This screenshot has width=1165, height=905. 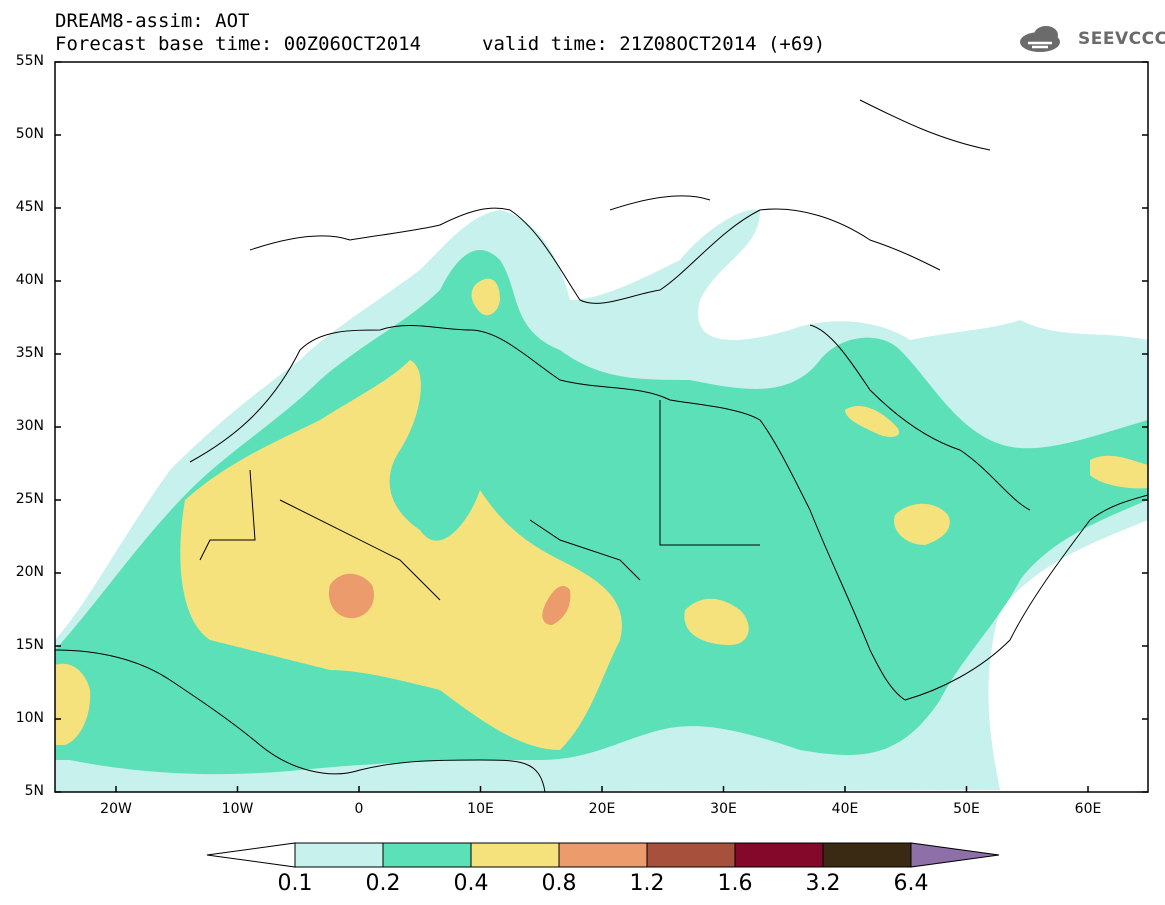 I want to click on aot-contour-0-4-arabia, so click(x=922, y=524).